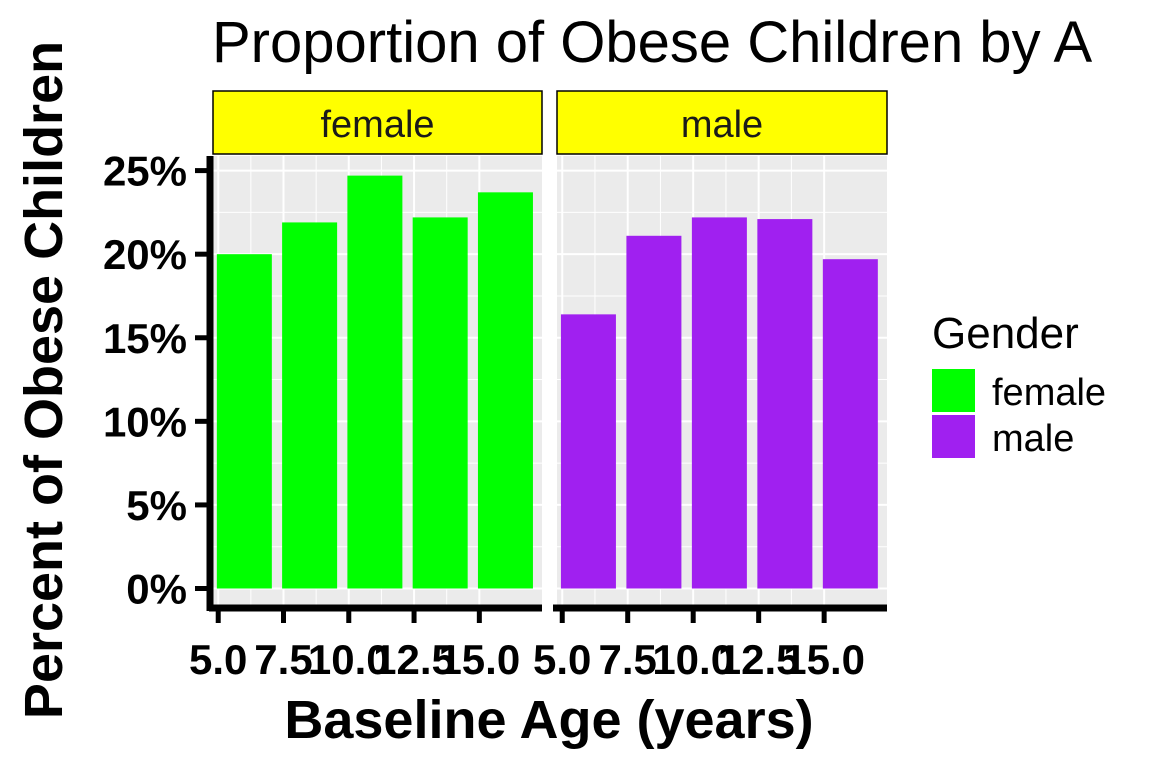 The height and width of the screenshot is (768, 1152). Describe the element at coordinates (1049, 393) in the screenshot. I see `legend-label-female: female` at that location.